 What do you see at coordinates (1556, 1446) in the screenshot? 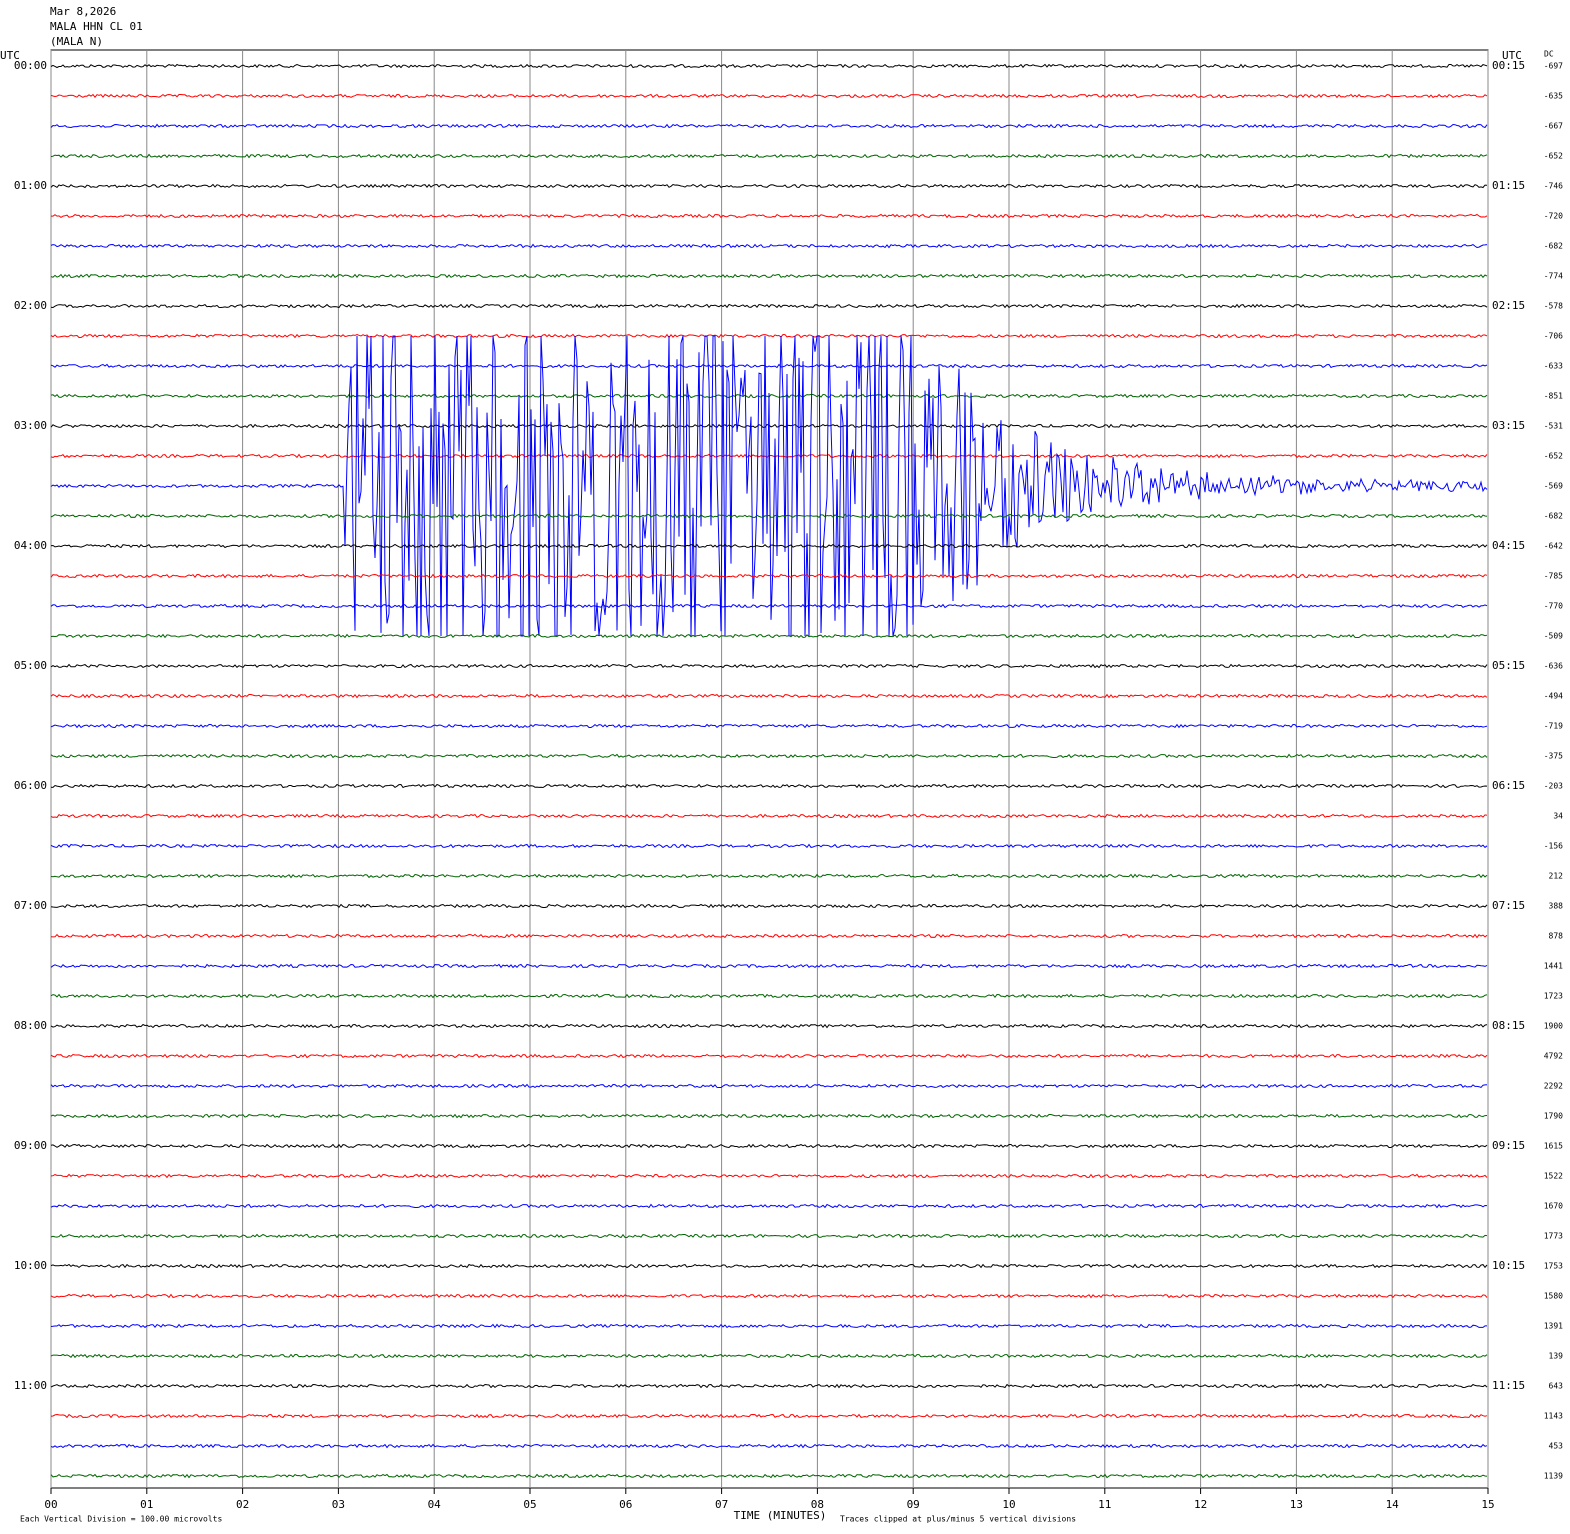
I see `dc-value: 453` at bounding box center [1556, 1446].